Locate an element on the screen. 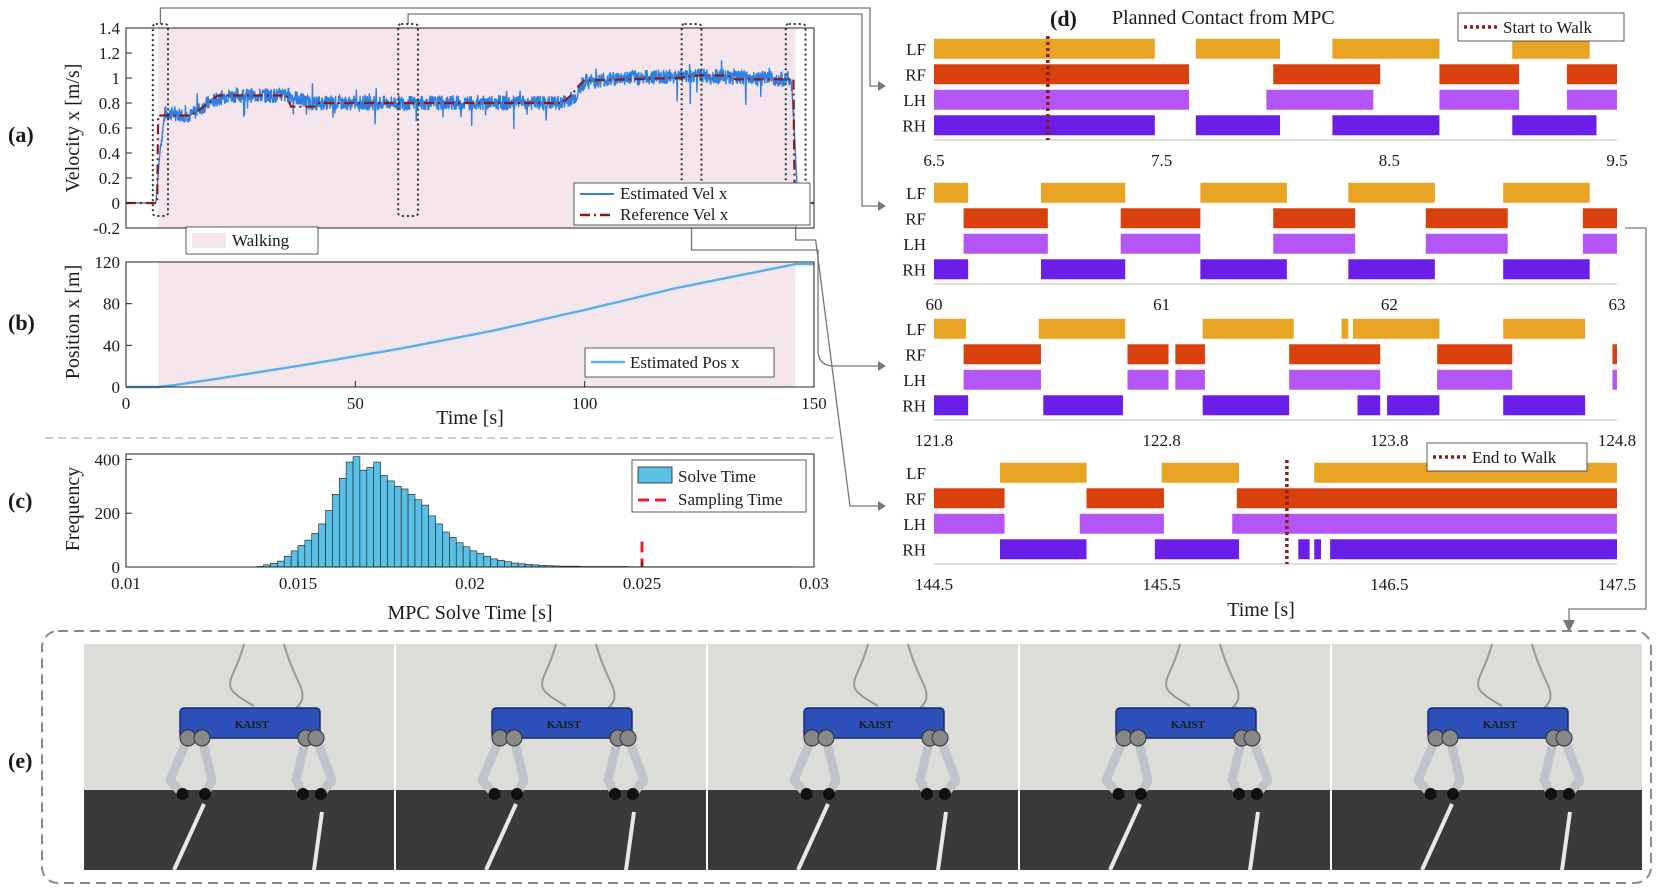 The width and height of the screenshot is (1659, 888). floor-marking is located at coordinates (1125, 837).